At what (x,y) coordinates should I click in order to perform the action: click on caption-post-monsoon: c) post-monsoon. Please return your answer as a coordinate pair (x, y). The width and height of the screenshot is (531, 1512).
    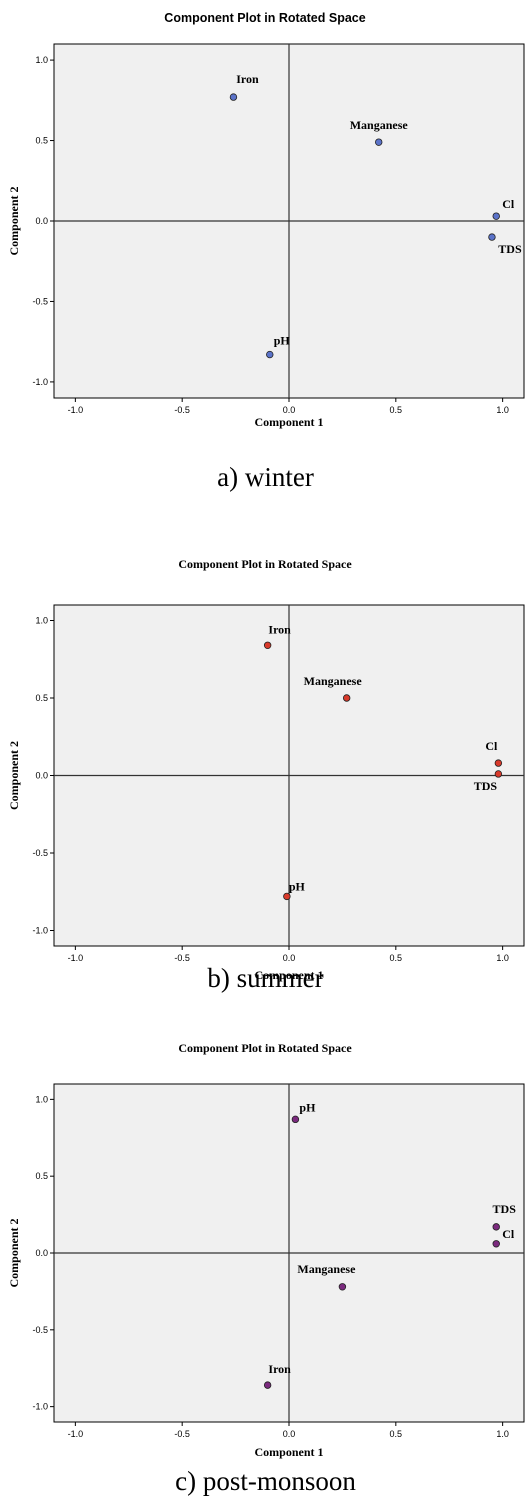
    Looking at the image, I should click on (265, 1481).